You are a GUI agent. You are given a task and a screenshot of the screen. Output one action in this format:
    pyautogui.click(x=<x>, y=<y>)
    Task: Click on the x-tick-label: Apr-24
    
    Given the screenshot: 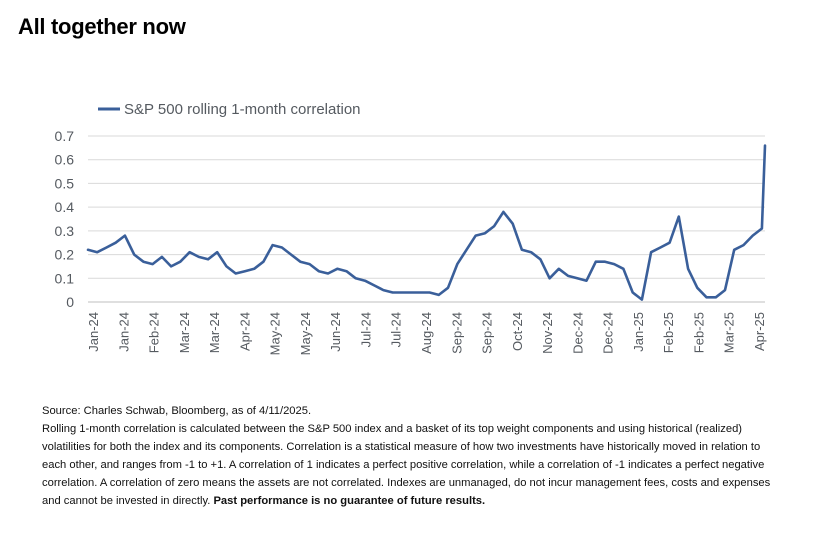 What is the action you would take?
    pyautogui.click(x=244, y=331)
    